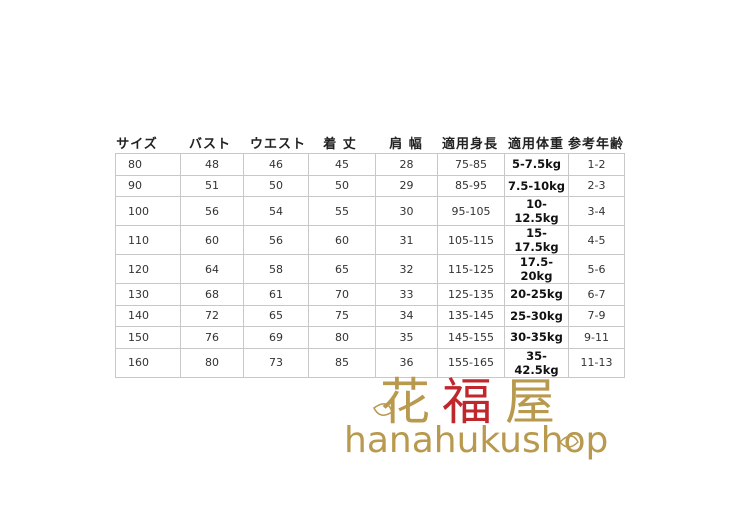  Describe the element at coordinates (596, 269) in the screenshot. I see `table-cell: 5-6` at that location.